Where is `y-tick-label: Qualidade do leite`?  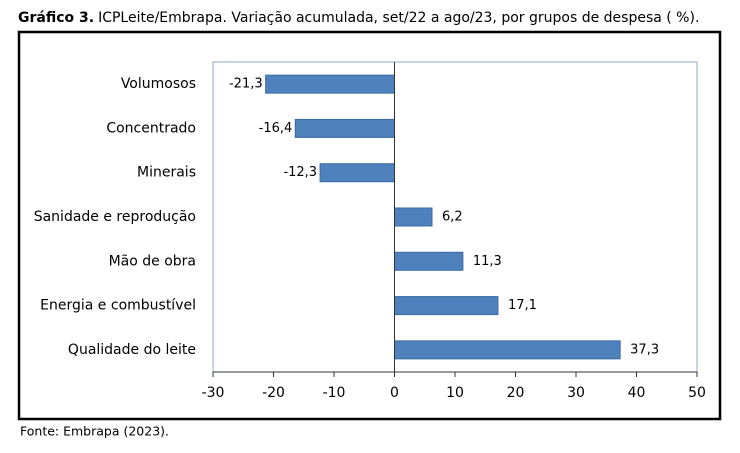
y-tick-label: Qualidade do leite is located at coordinates (132, 350).